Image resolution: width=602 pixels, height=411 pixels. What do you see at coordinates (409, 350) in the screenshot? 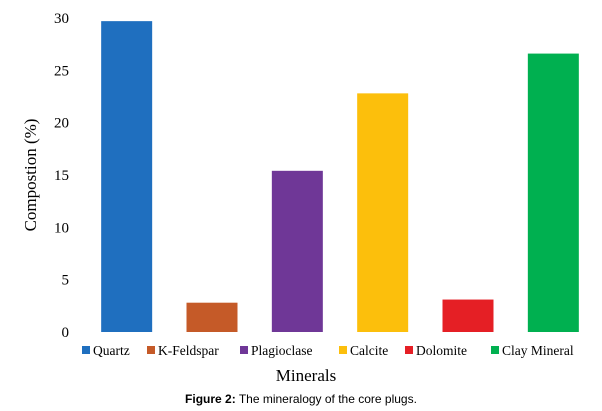
I see `legend-swatch-dolomite` at bounding box center [409, 350].